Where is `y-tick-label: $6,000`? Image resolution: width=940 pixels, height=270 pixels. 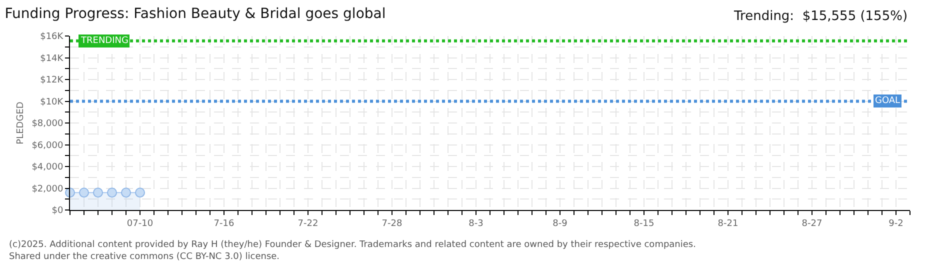
y-tick-label: $6,000 is located at coordinates (48, 145).